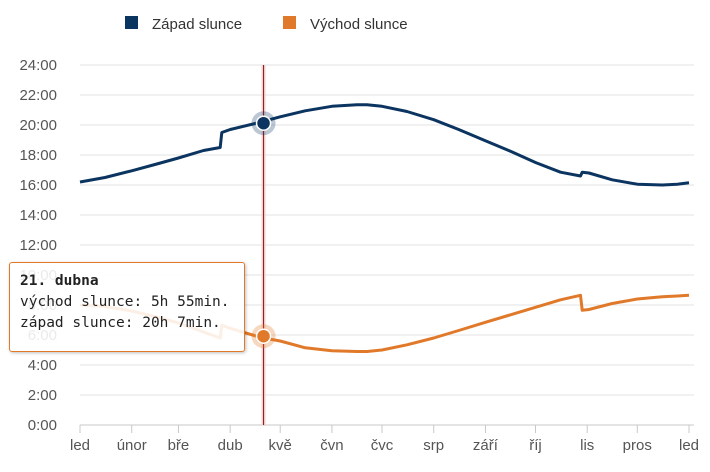  What do you see at coordinates (535, 445) in the screenshot?
I see `x-tick-label: říj` at bounding box center [535, 445].